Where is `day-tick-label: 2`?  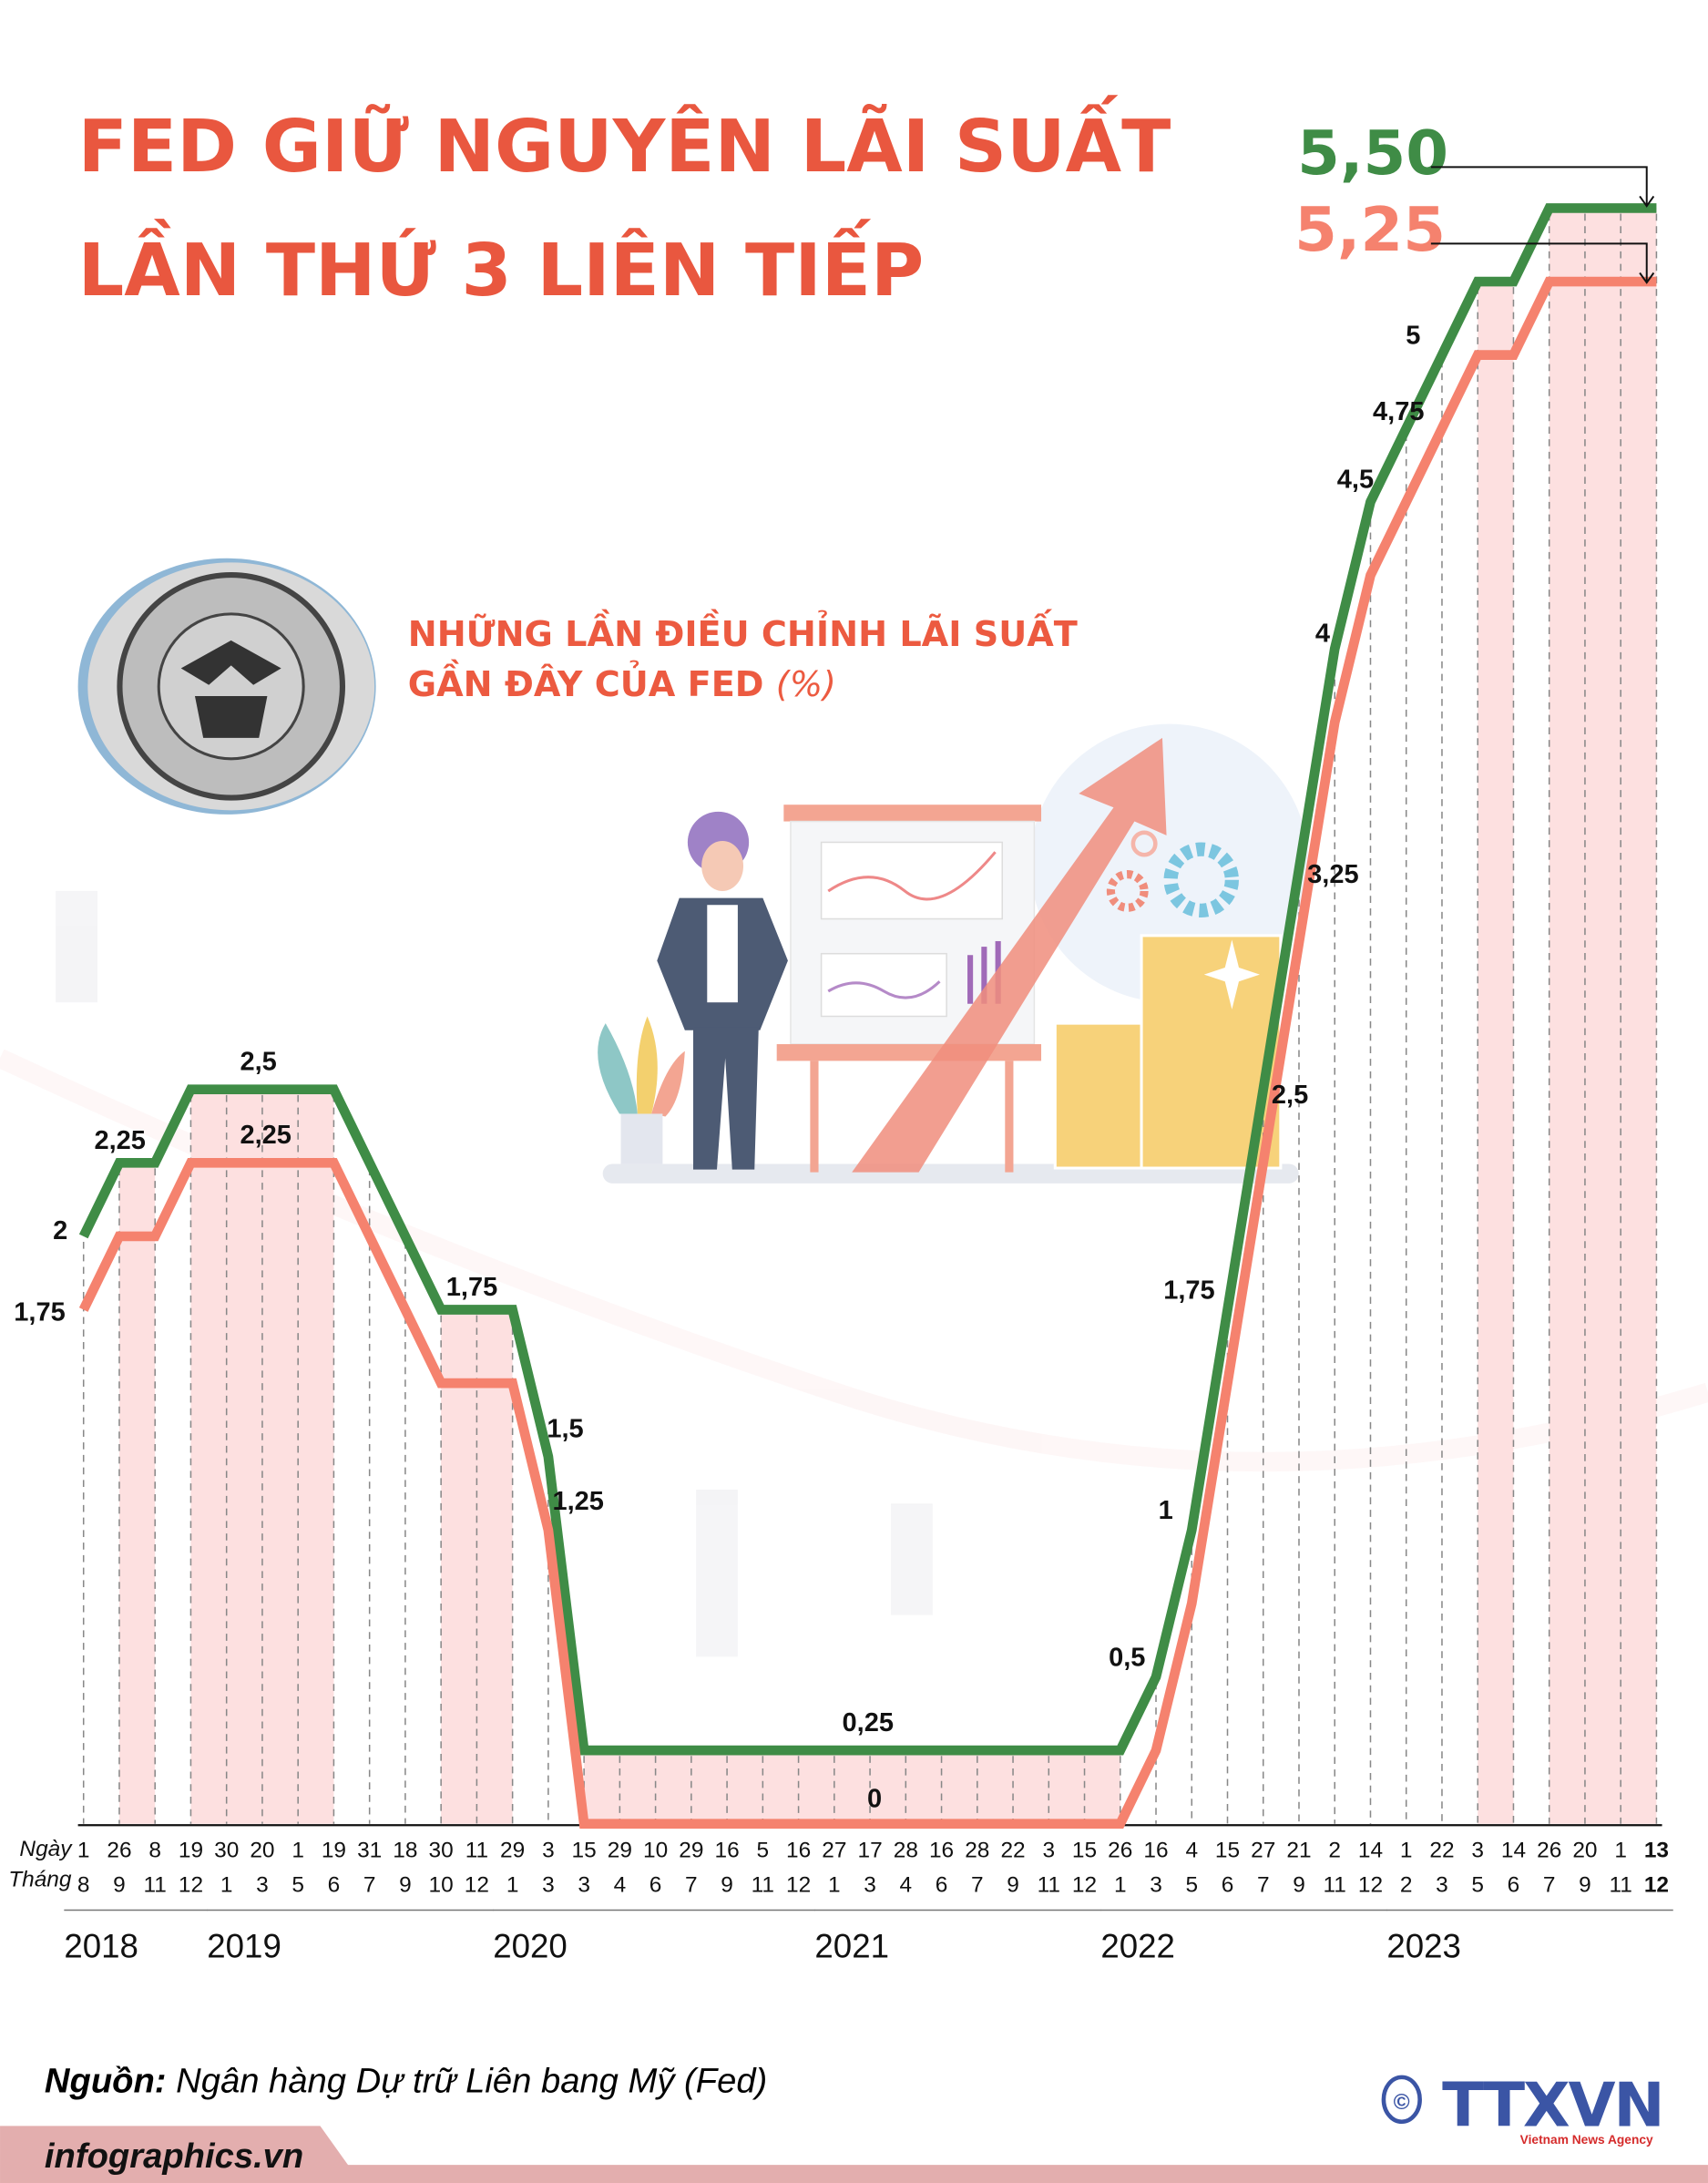 day-tick-label: 2 is located at coordinates (1335, 1850).